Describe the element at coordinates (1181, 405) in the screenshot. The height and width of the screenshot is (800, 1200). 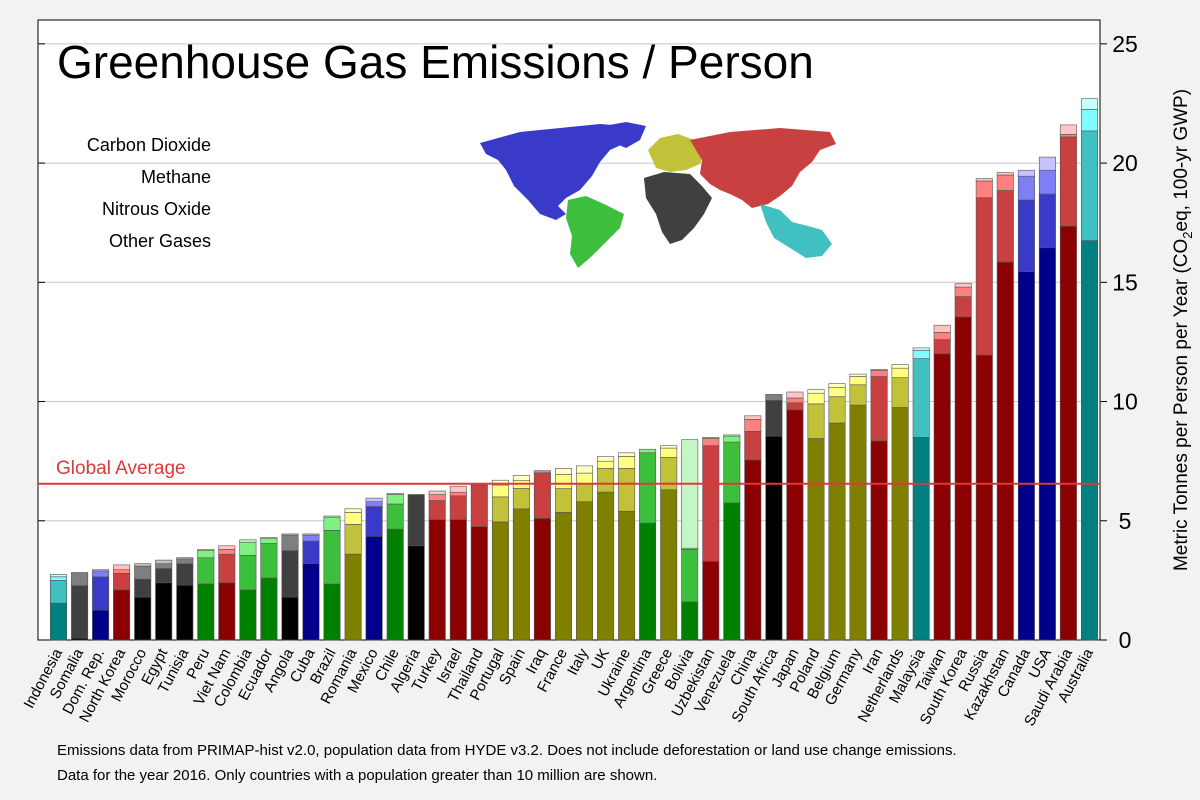
I see `y-axis-label-main: Metric Tonnes per Person per Year (CO` at that location.